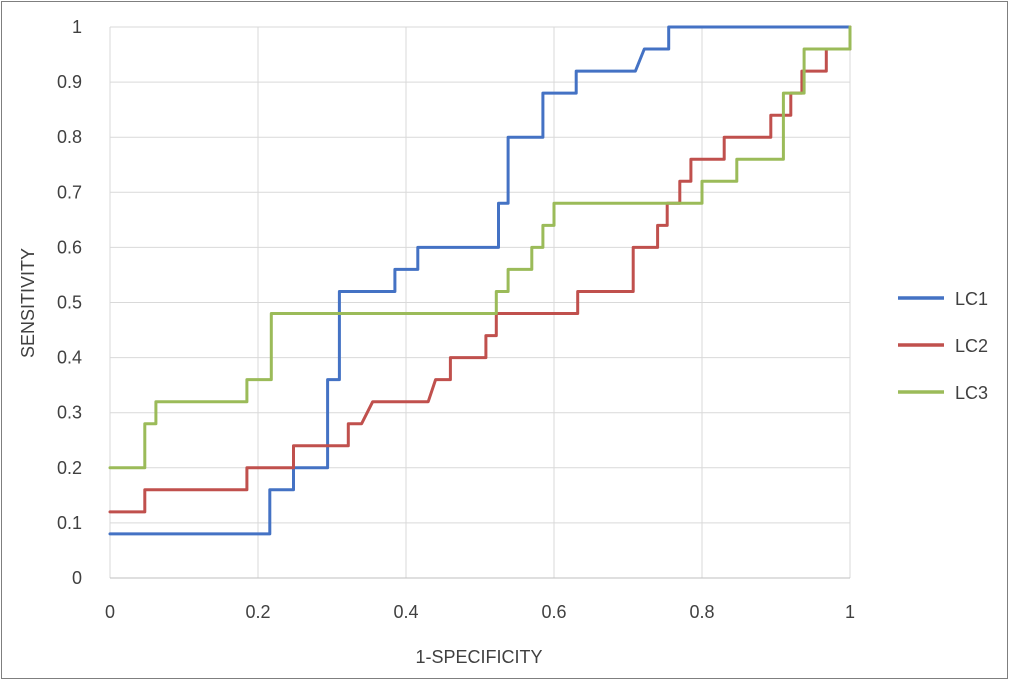 This screenshot has width=1011, height=682. What do you see at coordinates (553, 612) in the screenshot?
I see `x-tick-label: 0.6` at bounding box center [553, 612].